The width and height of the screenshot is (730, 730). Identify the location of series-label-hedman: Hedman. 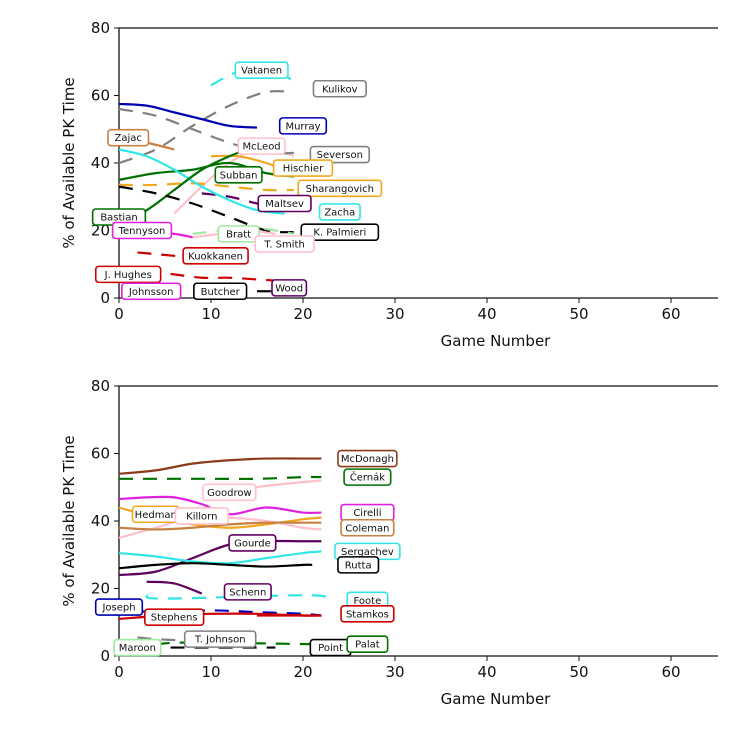
(155, 514).